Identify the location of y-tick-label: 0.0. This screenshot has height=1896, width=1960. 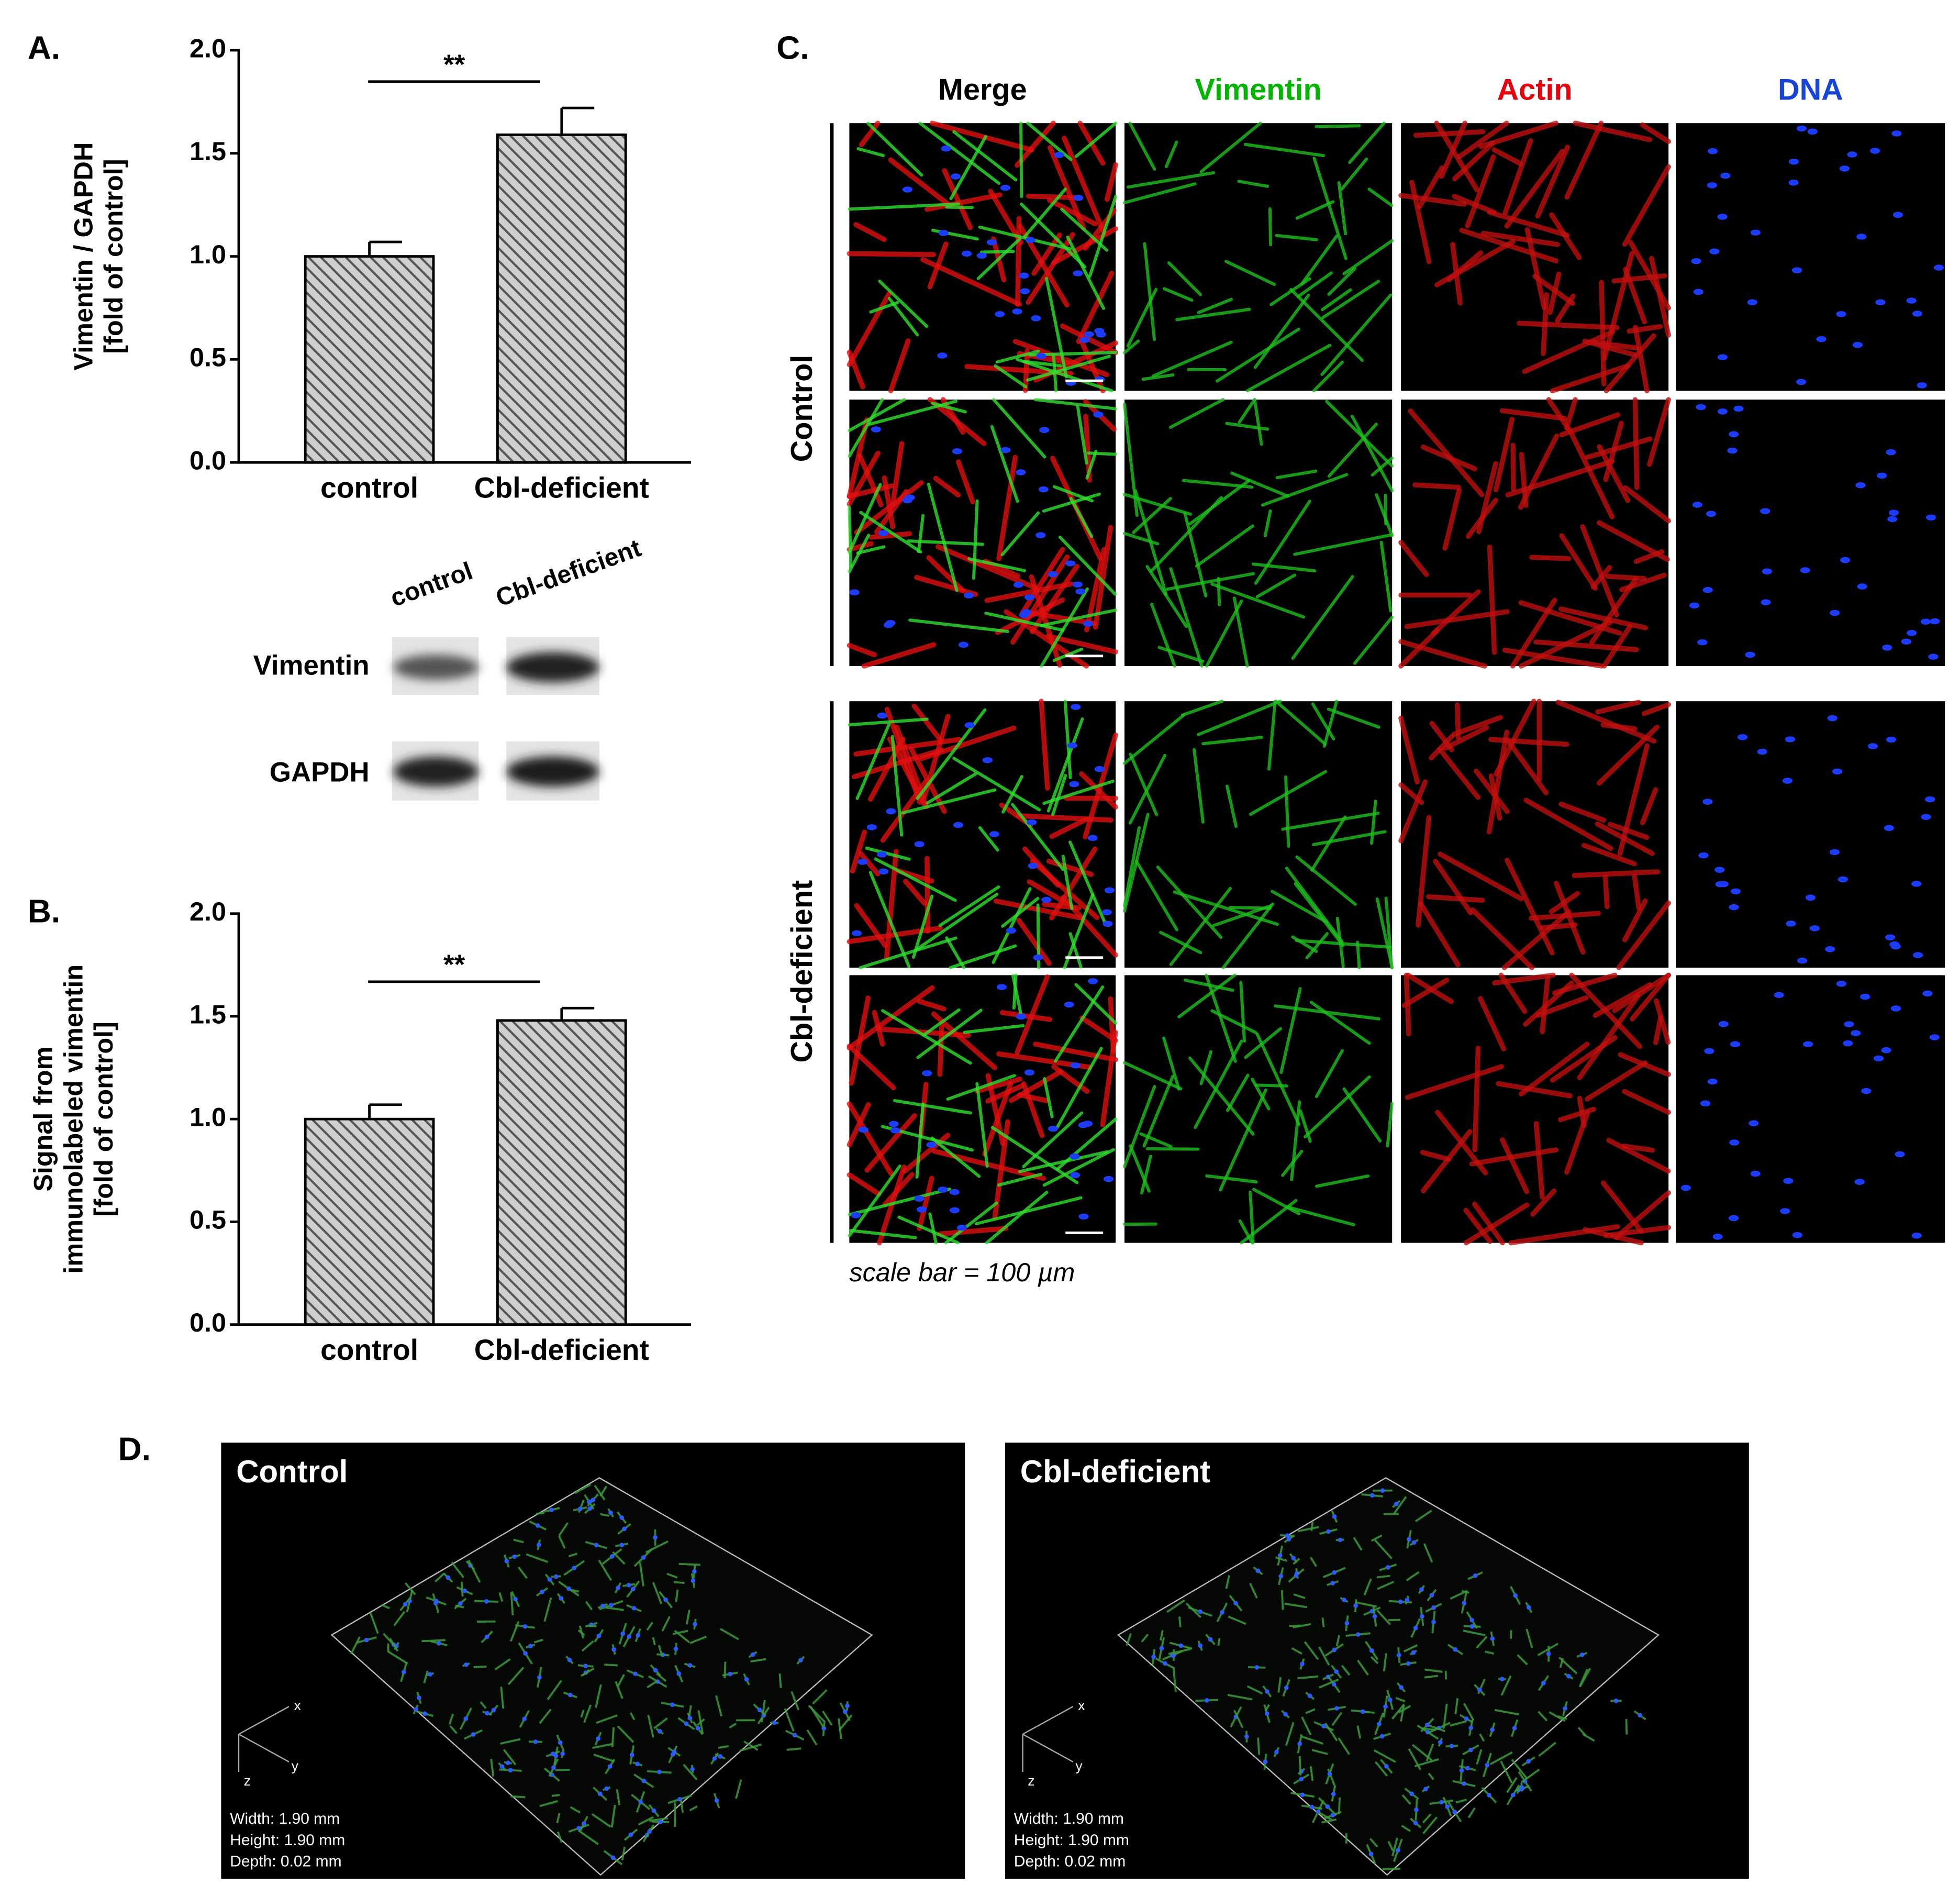
(208, 460).